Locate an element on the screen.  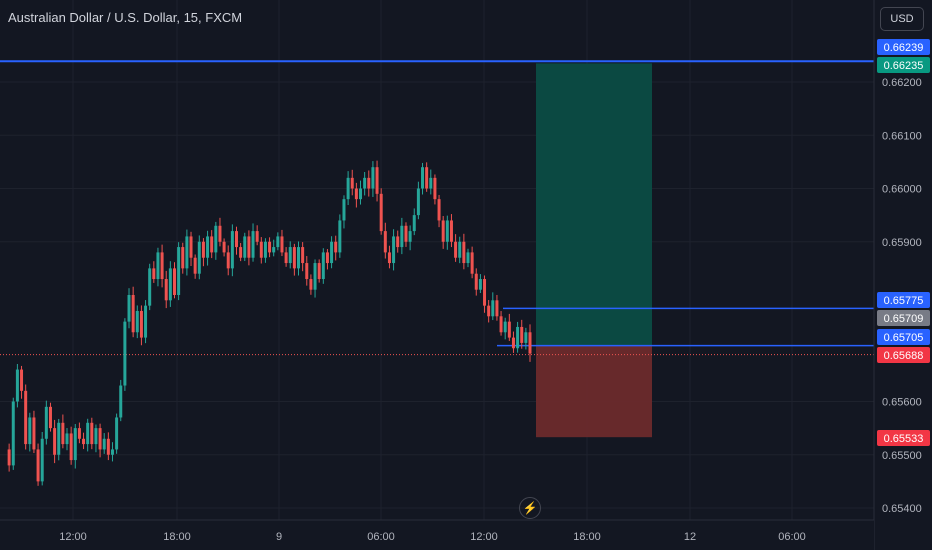
price-label-target: 0.66235 is located at coordinates (903, 65).